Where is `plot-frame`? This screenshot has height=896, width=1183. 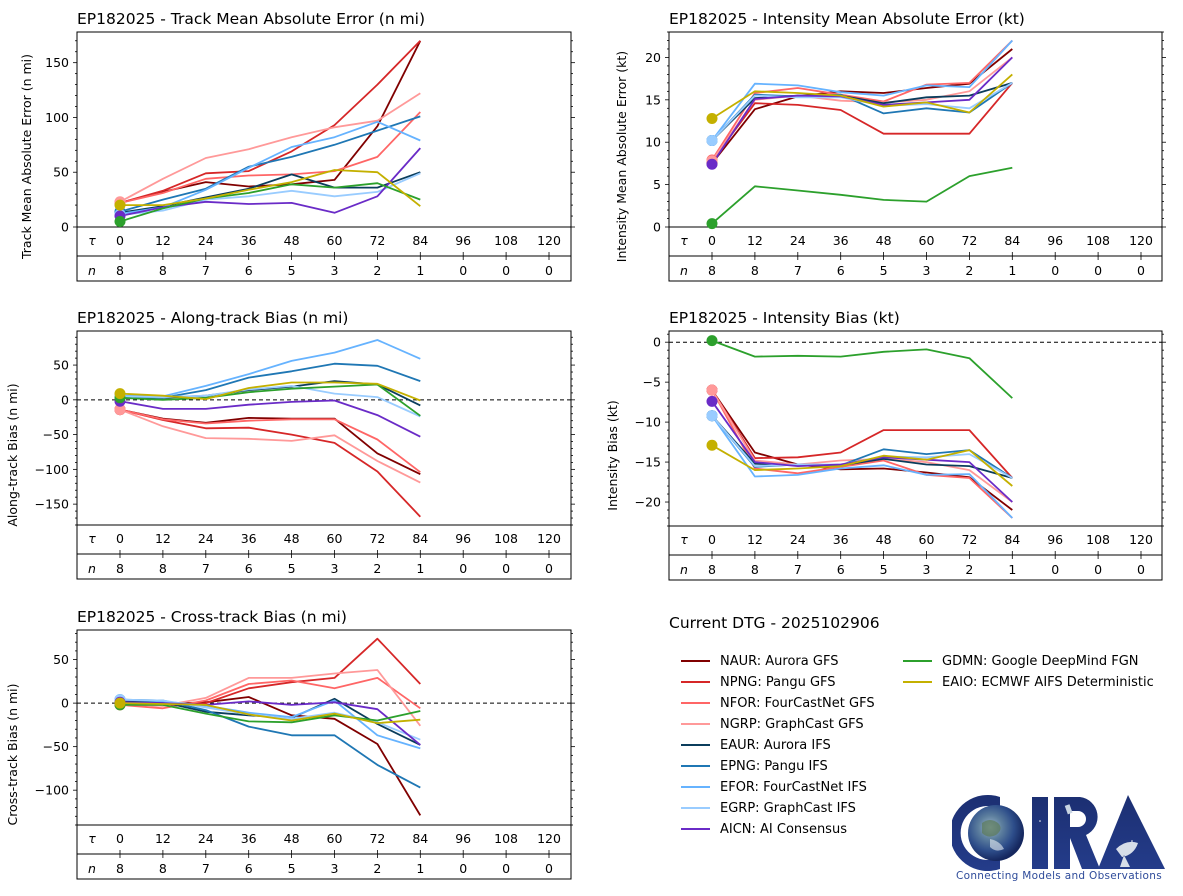 plot-frame is located at coordinates (915, 455).